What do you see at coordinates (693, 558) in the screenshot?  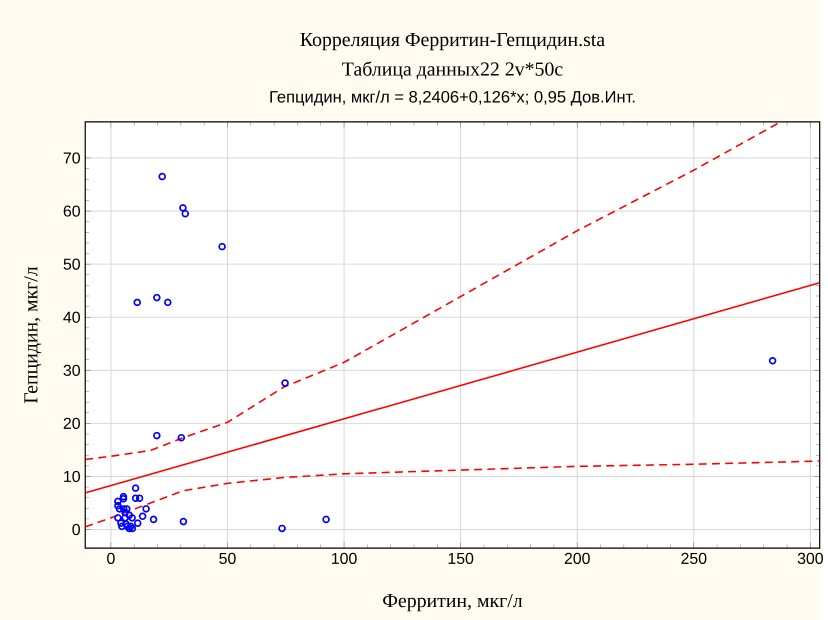 I see `x-tick-label: 250` at bounding box center [693, 558].